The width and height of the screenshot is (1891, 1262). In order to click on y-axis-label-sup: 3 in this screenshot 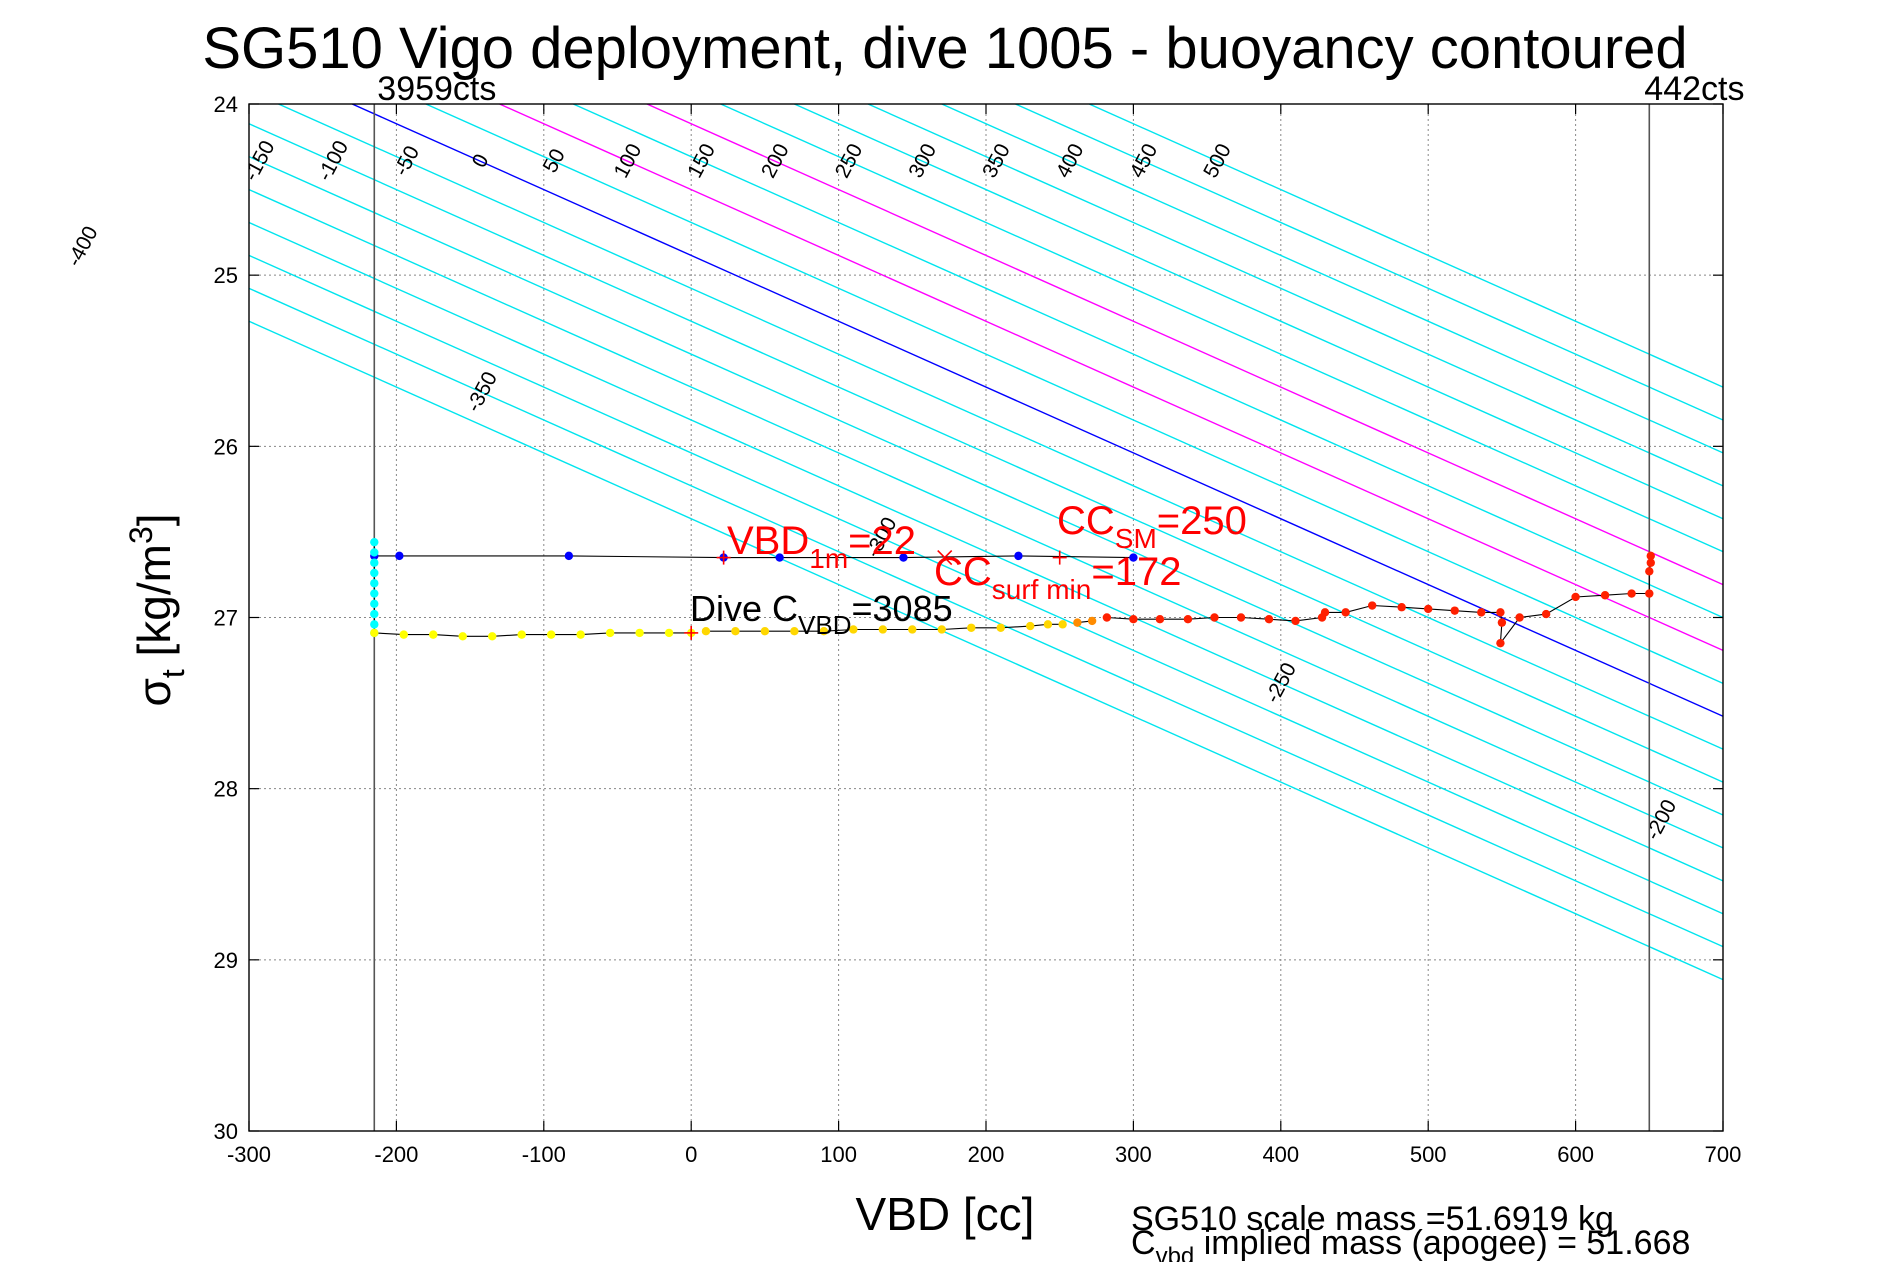, I will do `click(141, 535)`.